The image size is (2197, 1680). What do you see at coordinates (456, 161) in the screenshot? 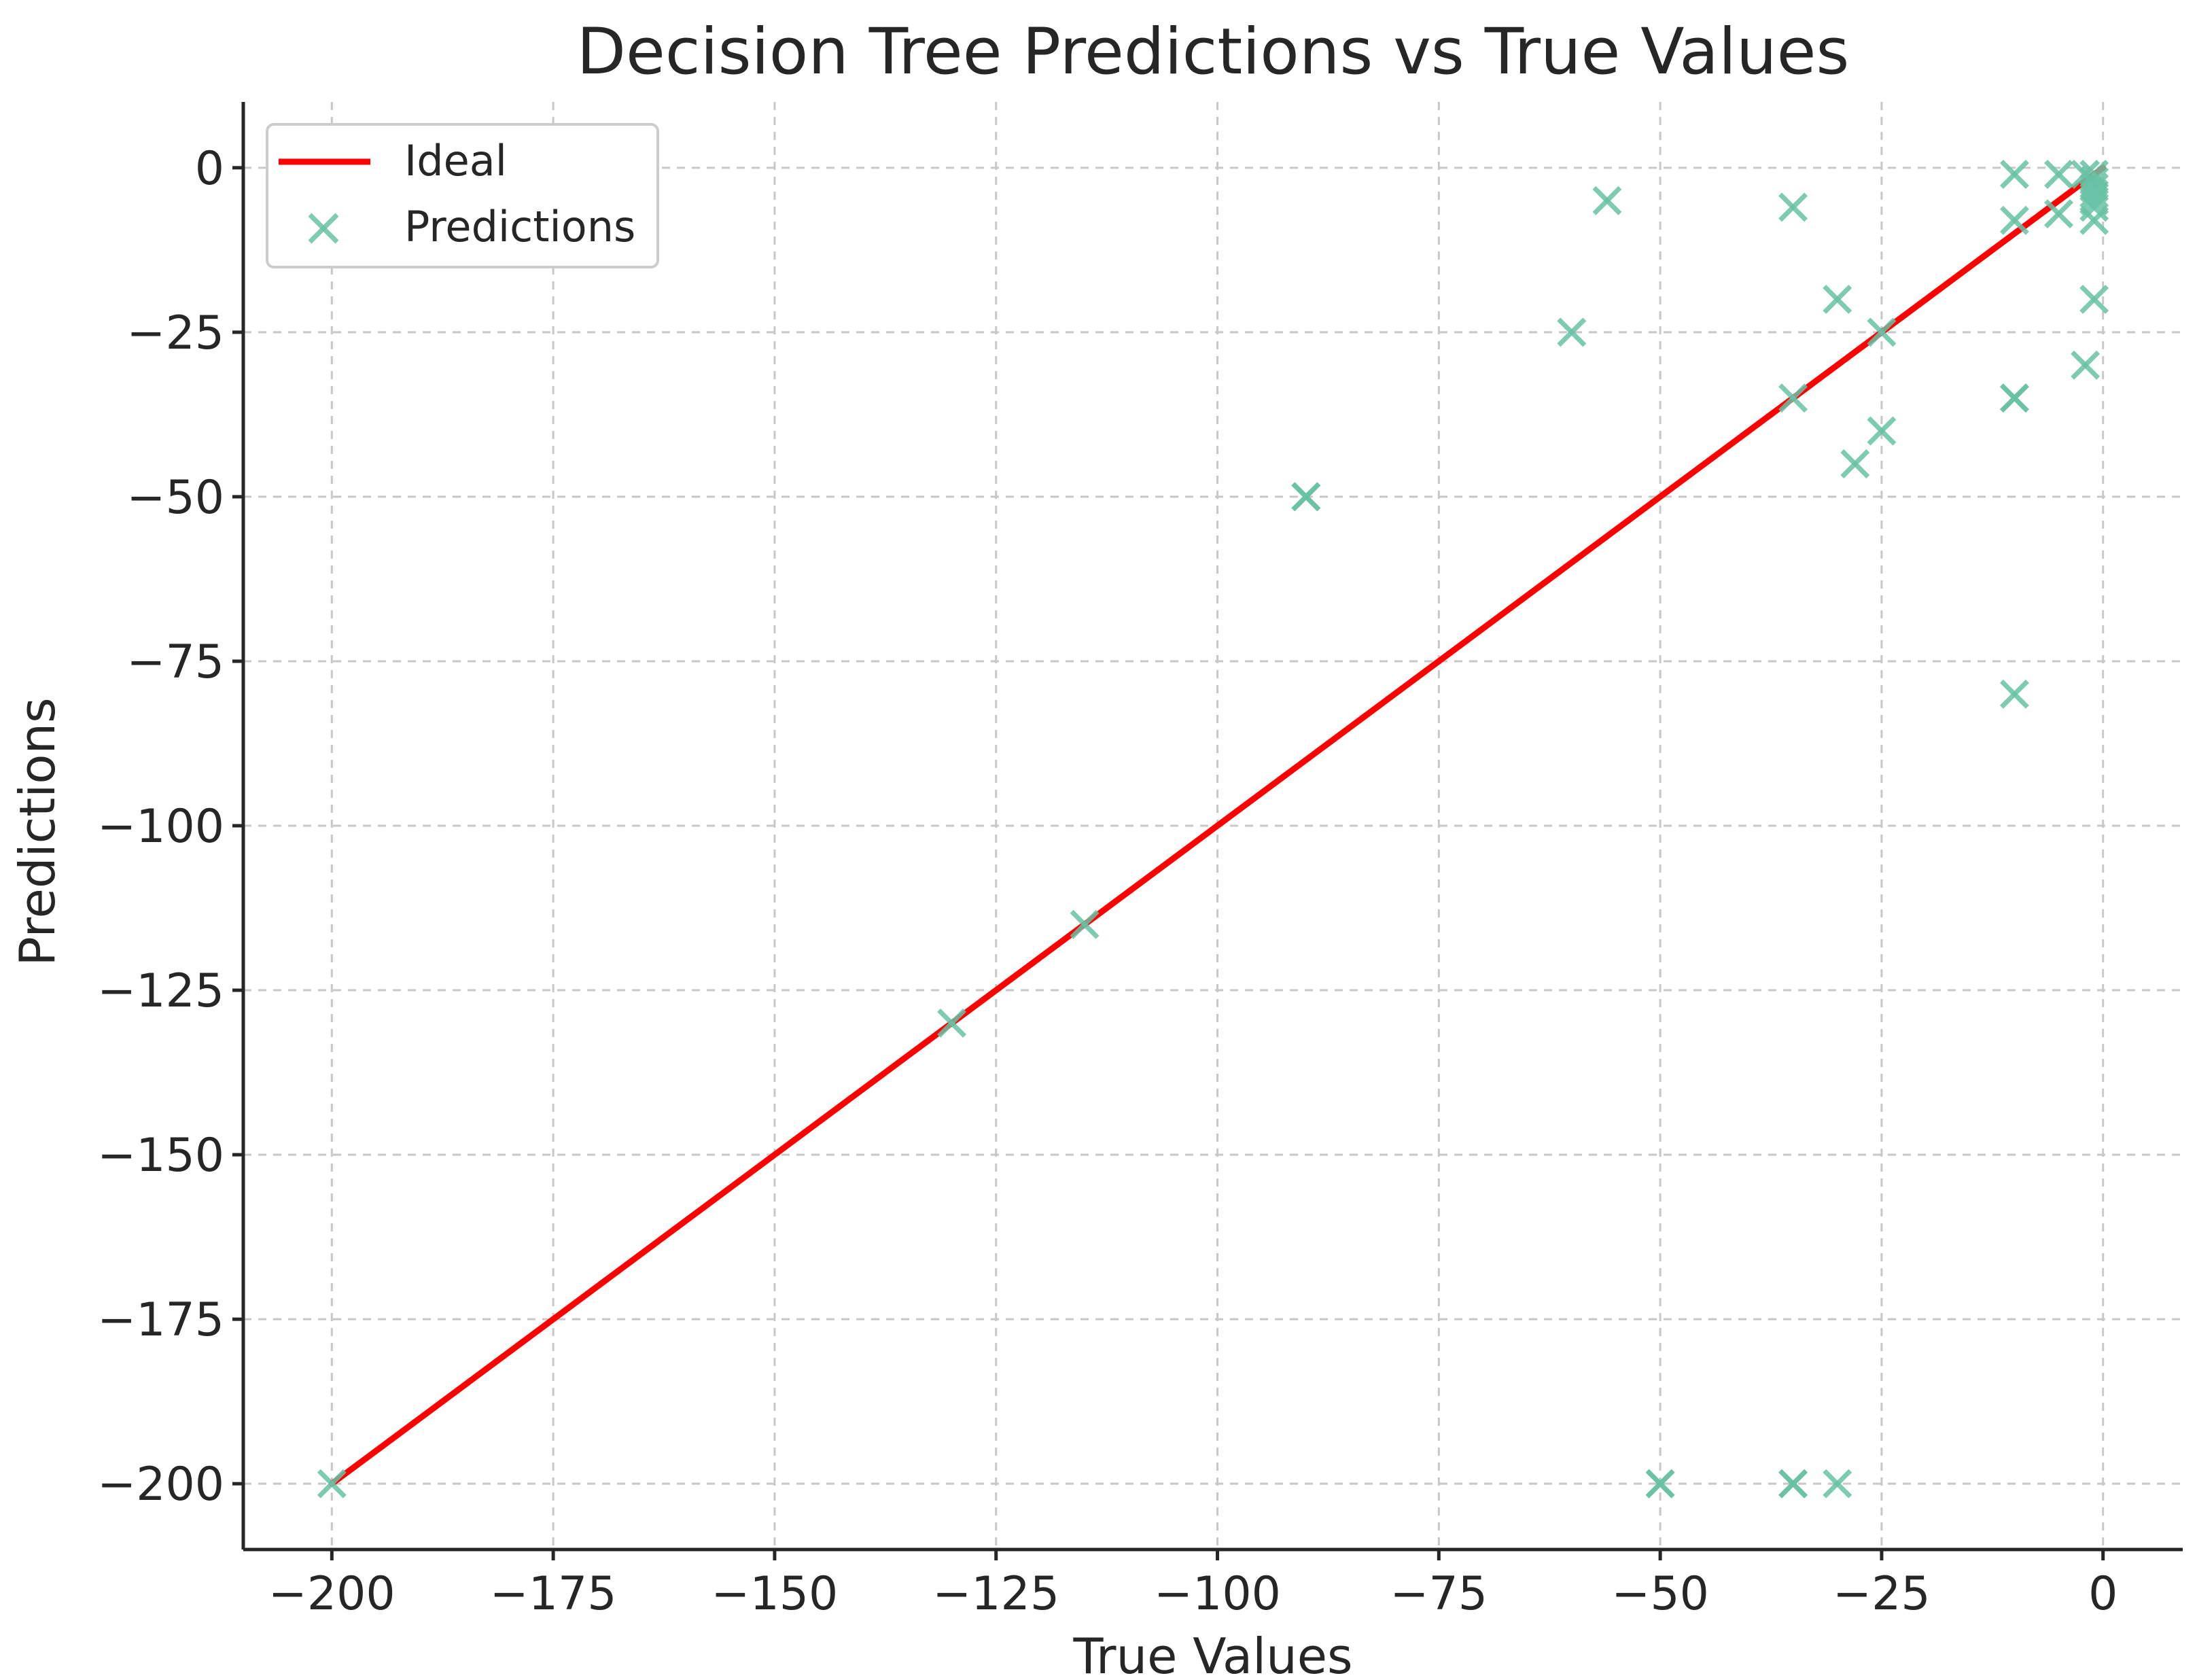
I see `legend-ideal-label: Ideal` at bounding box center [456, 161].